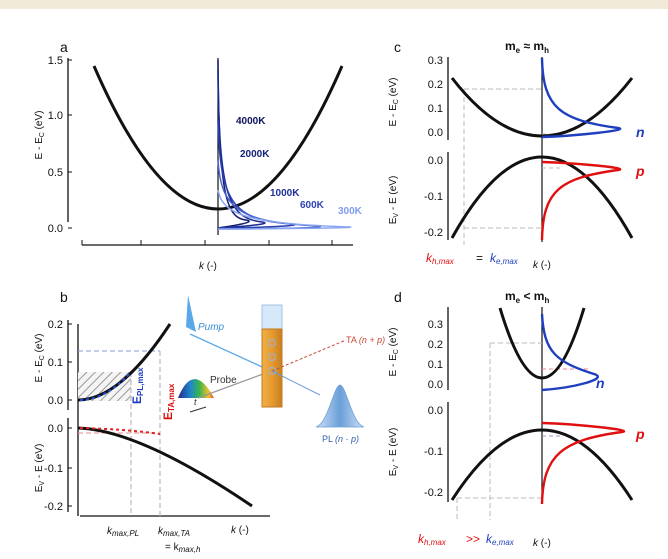 This screenshot has width=668, height=559. Describe the element at coordinates (435, 365) in the screenshot. I see `panel-d-top-ytick: 0.1` at that location.